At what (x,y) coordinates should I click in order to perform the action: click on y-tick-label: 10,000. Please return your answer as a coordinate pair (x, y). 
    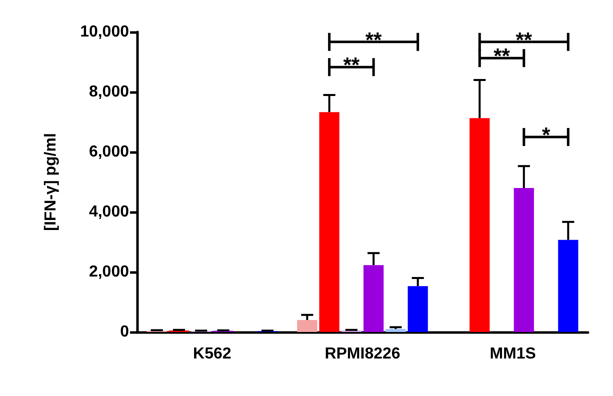
    Looking at the image, I should click on (105, 32).